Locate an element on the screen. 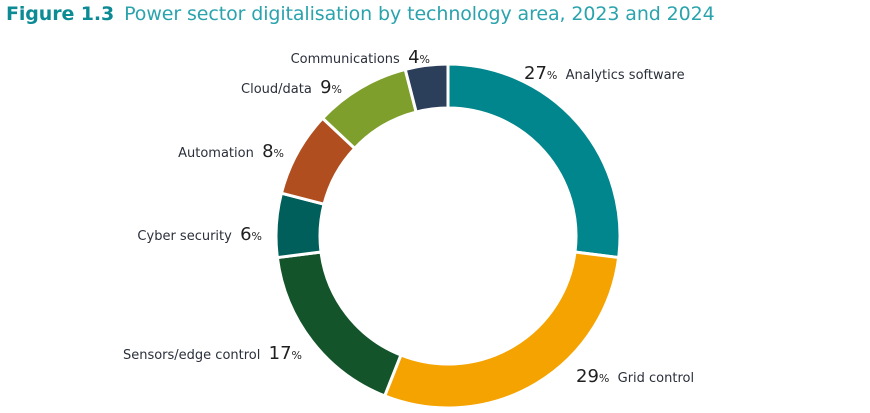  figure-number: Figure 1.3 is located at coordinates (60, 14).